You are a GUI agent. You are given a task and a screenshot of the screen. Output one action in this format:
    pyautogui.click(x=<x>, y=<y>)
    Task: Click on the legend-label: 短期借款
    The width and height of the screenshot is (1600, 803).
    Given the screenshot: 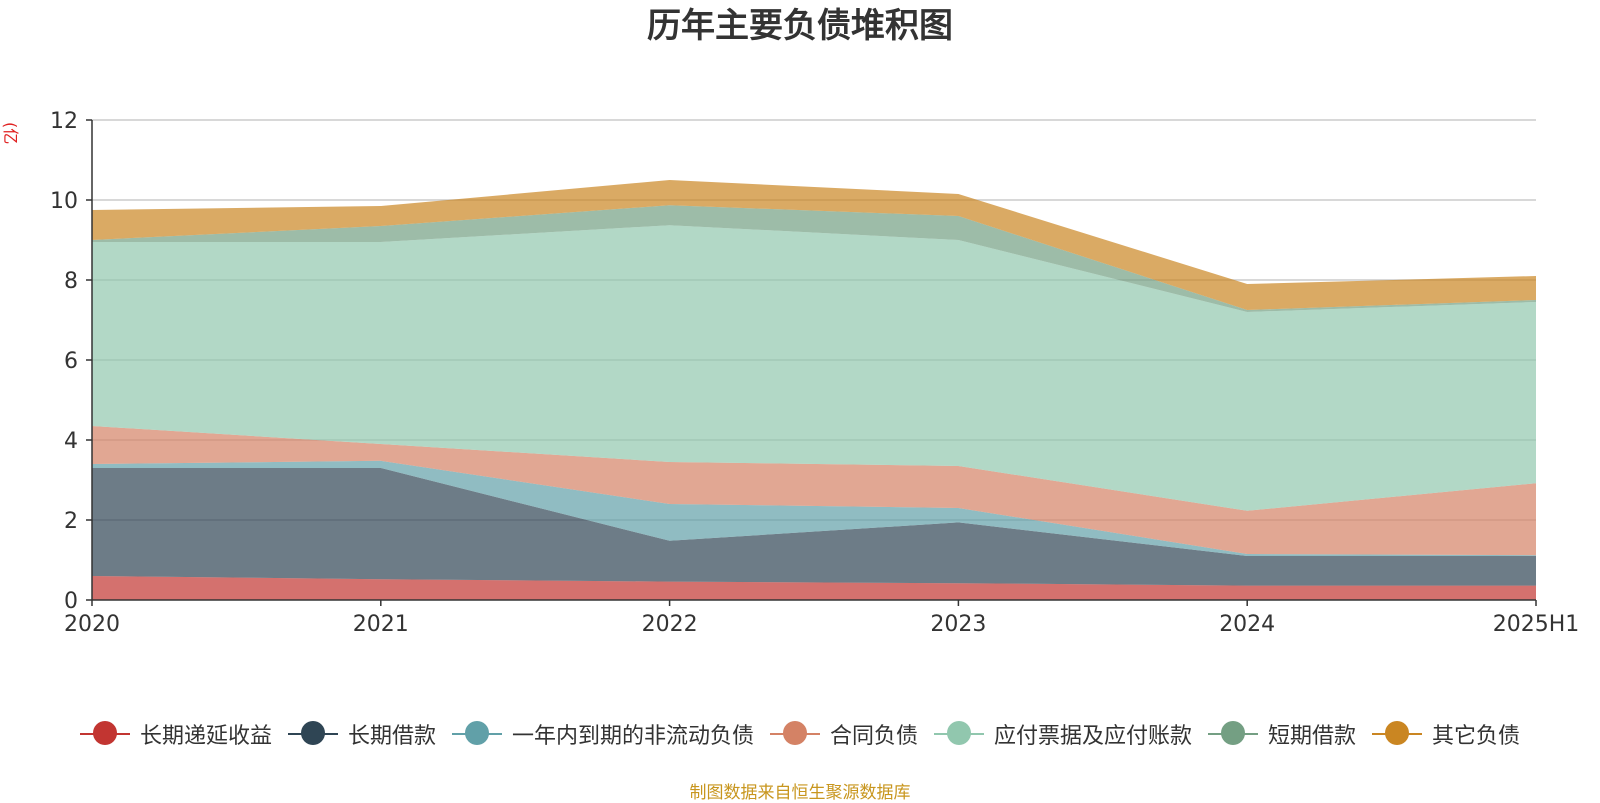 What is the action you would take?
    pyautogui.click(x=1312, y=736)
    